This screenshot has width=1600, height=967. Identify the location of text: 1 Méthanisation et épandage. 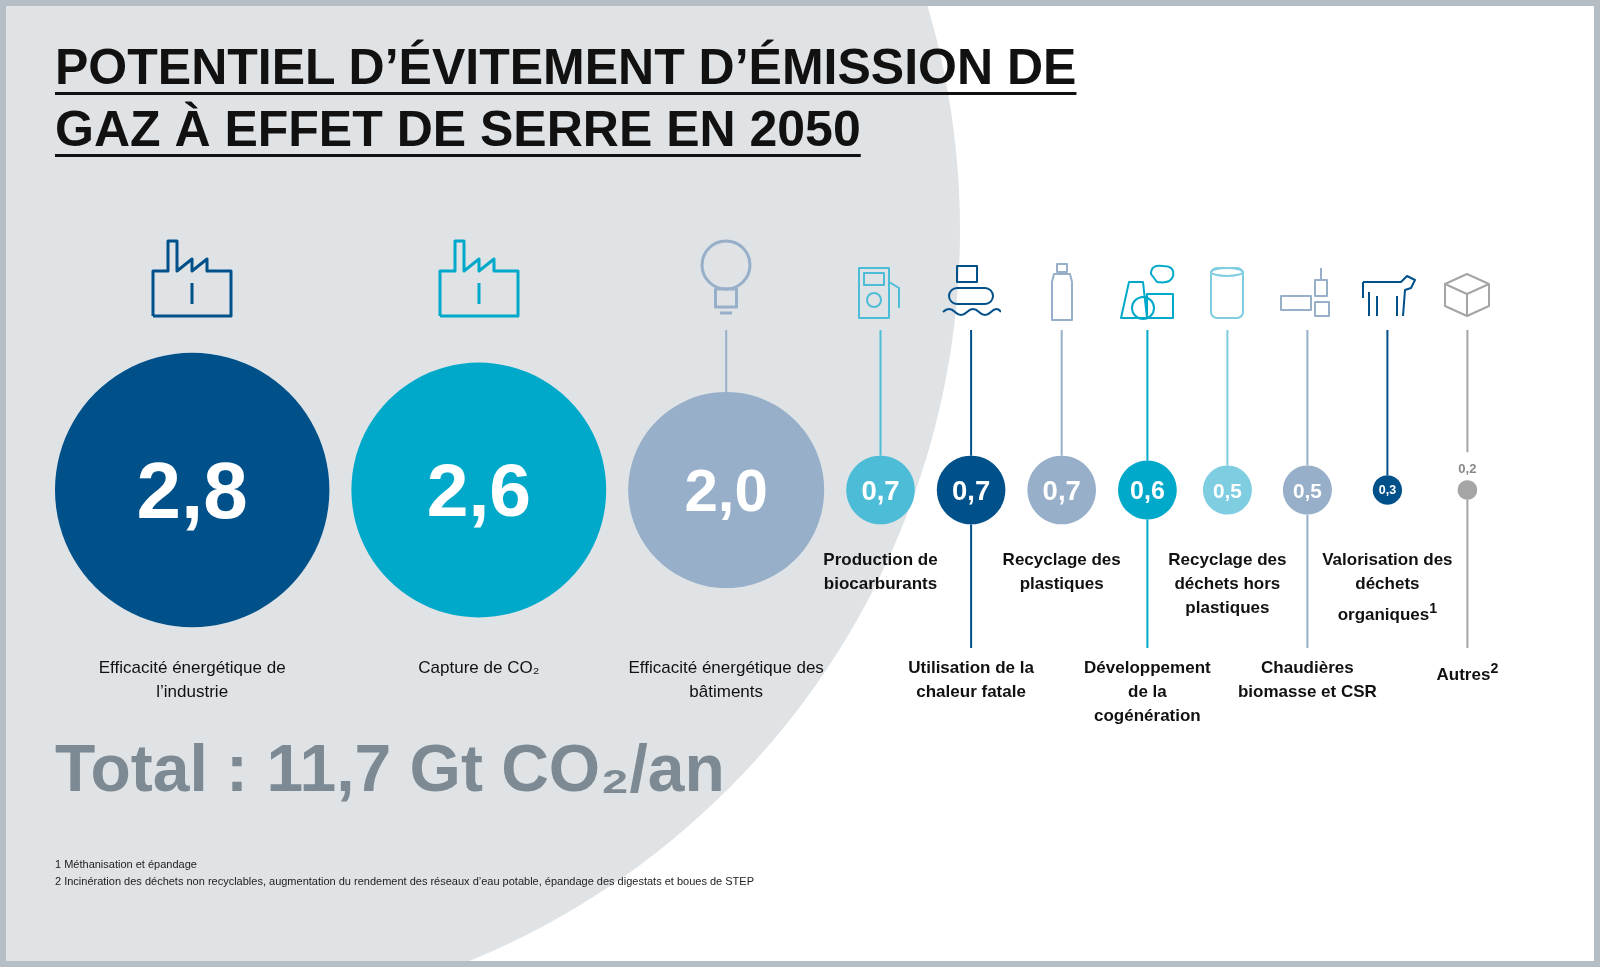
(126, 864).